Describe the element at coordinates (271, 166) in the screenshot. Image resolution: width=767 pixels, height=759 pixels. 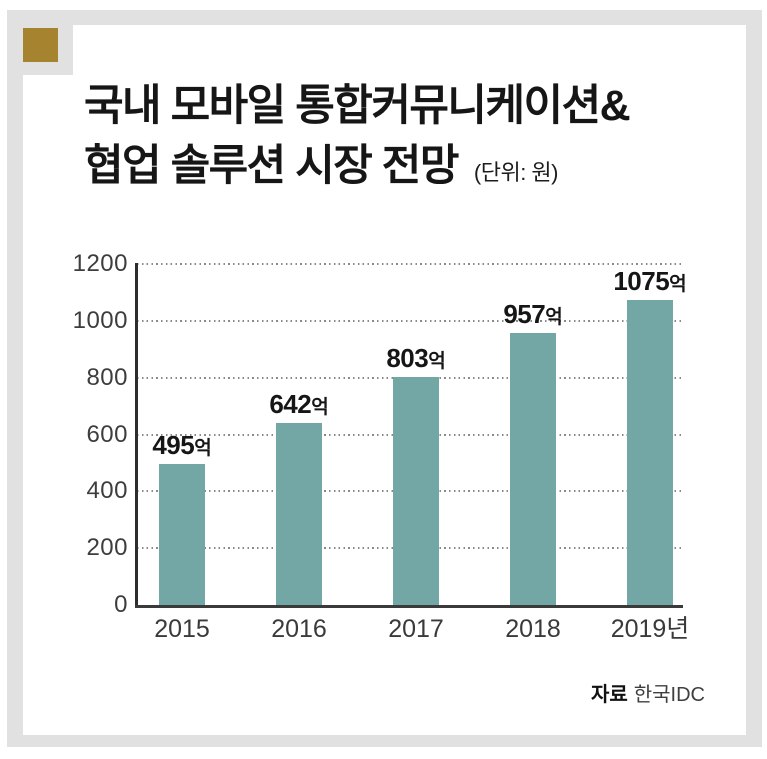
I see `chart-title-line2: 협업 솔루션 시장 전망` at that location.